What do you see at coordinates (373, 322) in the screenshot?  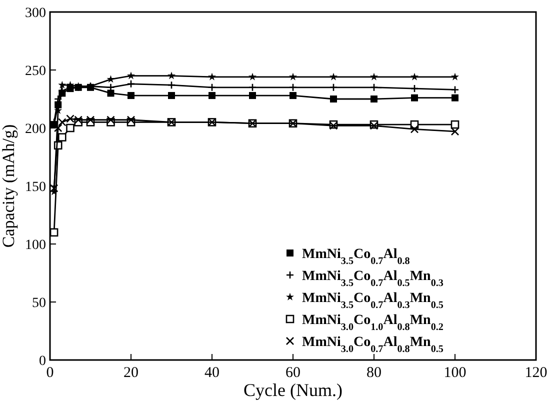 I see `legend-label: MmNi$_{3.0}$Co$_{1.0}$Al$_{0.8}$Mn$_{0.2}$` at bounding box center [373, 322].